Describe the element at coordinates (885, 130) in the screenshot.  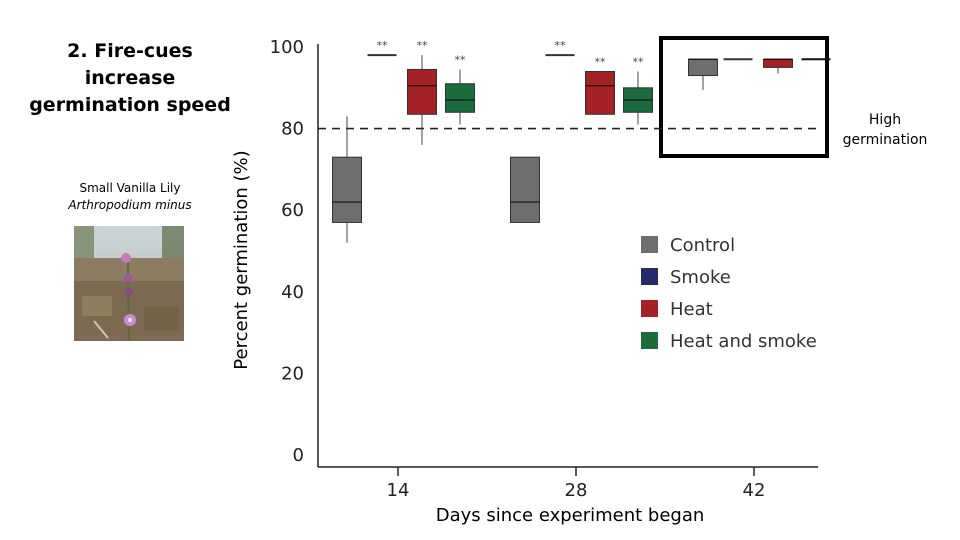
I see `high-germination-label: High germination` at that location.